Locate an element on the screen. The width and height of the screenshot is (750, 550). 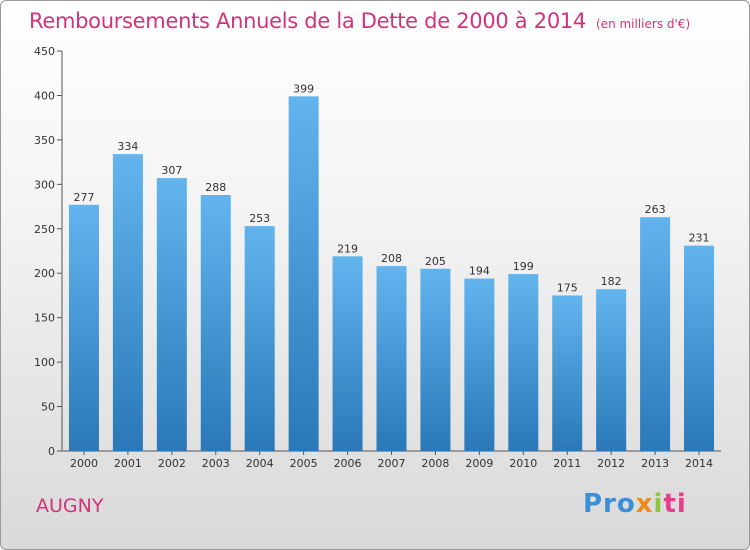
data-label: 208 is located at coordinates (391, 258).